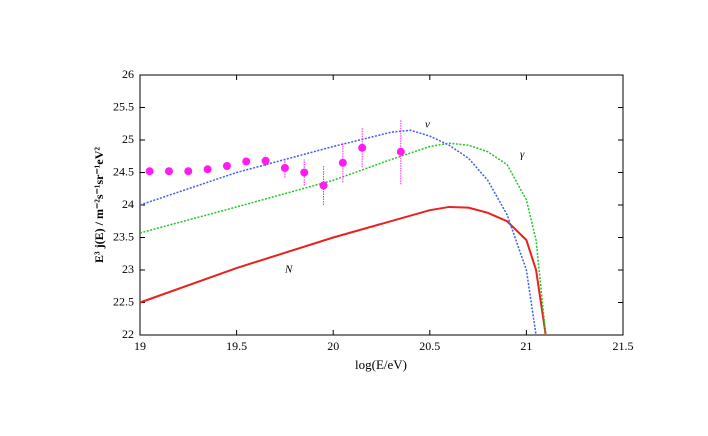 The width and height of the screenshot is (708, 436). Describe the element at coordinates (128, 74) in the screenshot. I see `y-tick-label: 26` at that location.